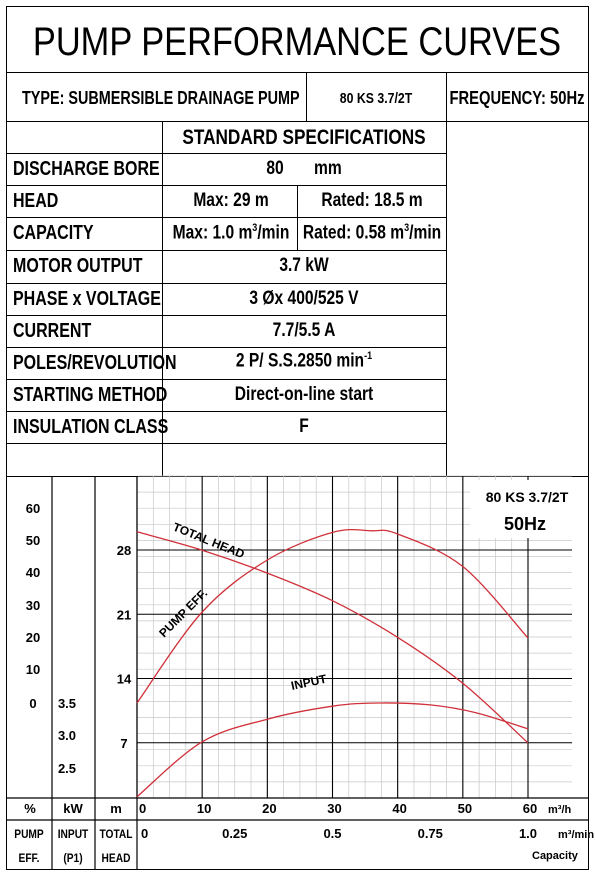  I want to click on superscript: -1, so click(368, 356).